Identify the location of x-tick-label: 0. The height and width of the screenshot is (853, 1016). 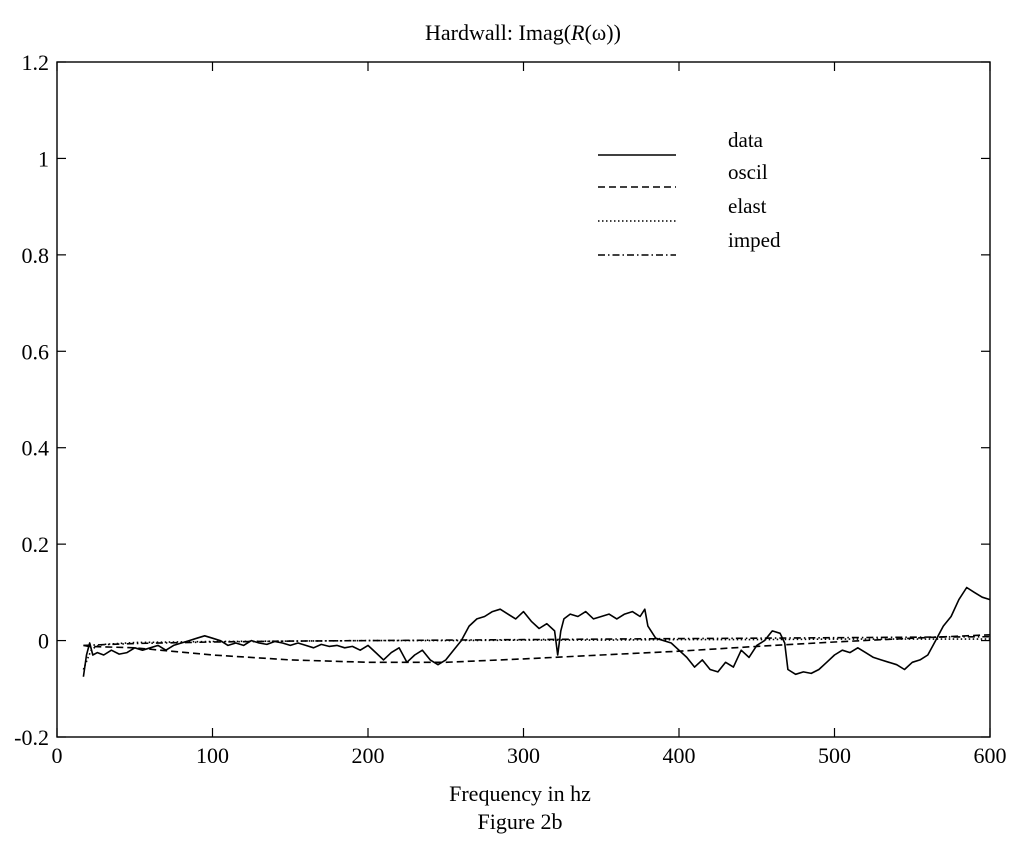
(57, 755).